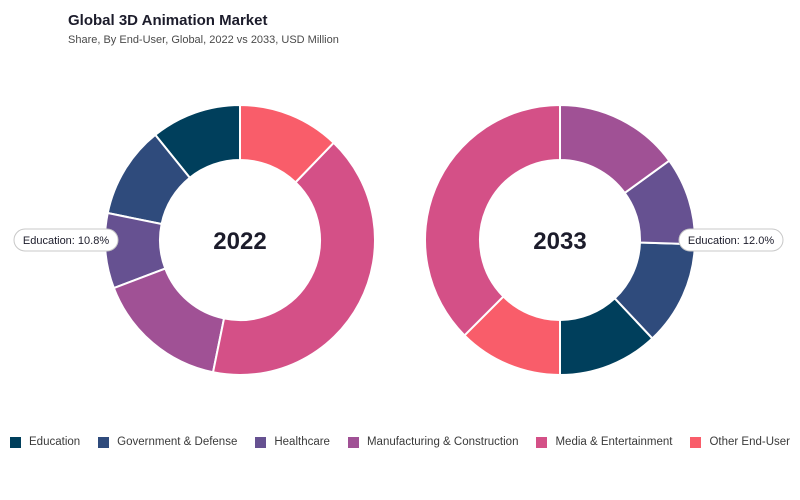 This screenshot has width=800, height=500. I want to click on legend-item-healthcare: Healthcare, so click(292, 442).